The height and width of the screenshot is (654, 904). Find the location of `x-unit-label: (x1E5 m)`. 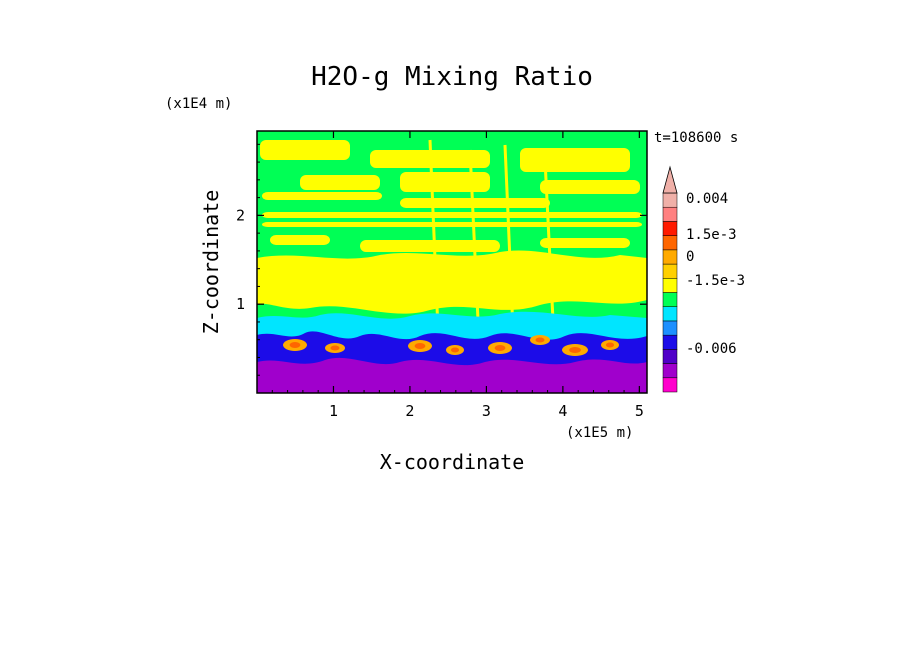

x-unit-label: (x1E5 m) is located at coordinates (599, 433).